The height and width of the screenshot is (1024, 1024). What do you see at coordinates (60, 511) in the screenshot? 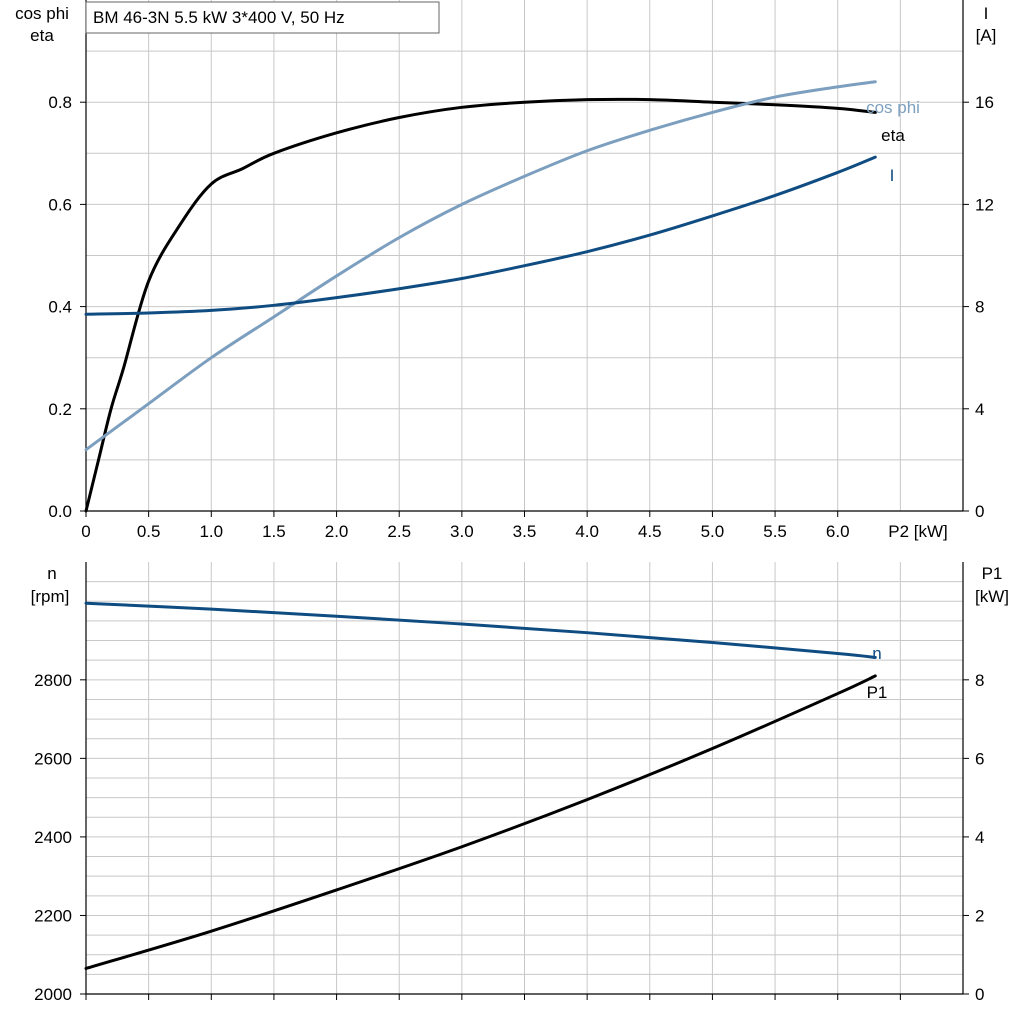
I see `left-tick-label: 0.0` at bounding box center [60, 511].